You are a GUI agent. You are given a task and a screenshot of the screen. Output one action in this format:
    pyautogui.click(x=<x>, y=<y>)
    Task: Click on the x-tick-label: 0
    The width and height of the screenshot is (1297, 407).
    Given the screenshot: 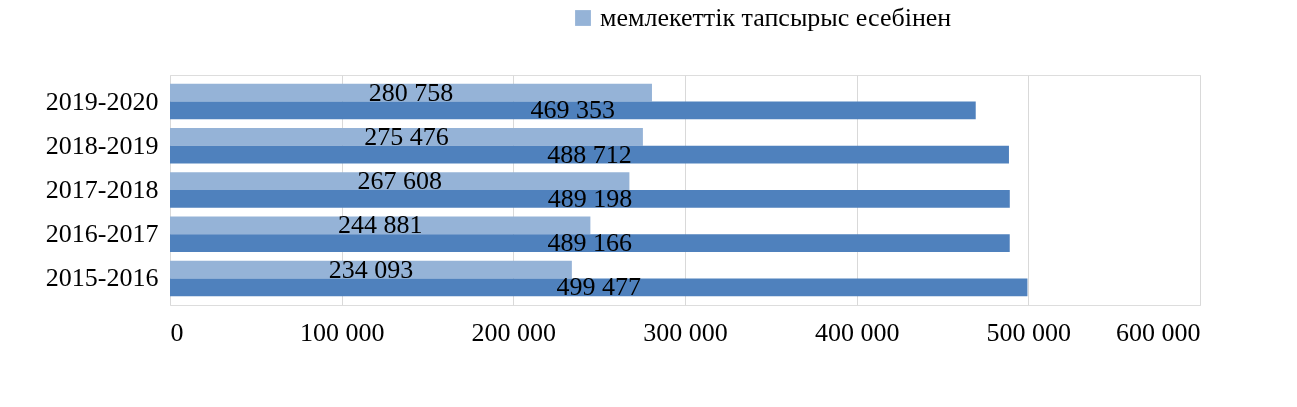 What is the action you would take?
    pyautogui.click(x=177, y=332)
    